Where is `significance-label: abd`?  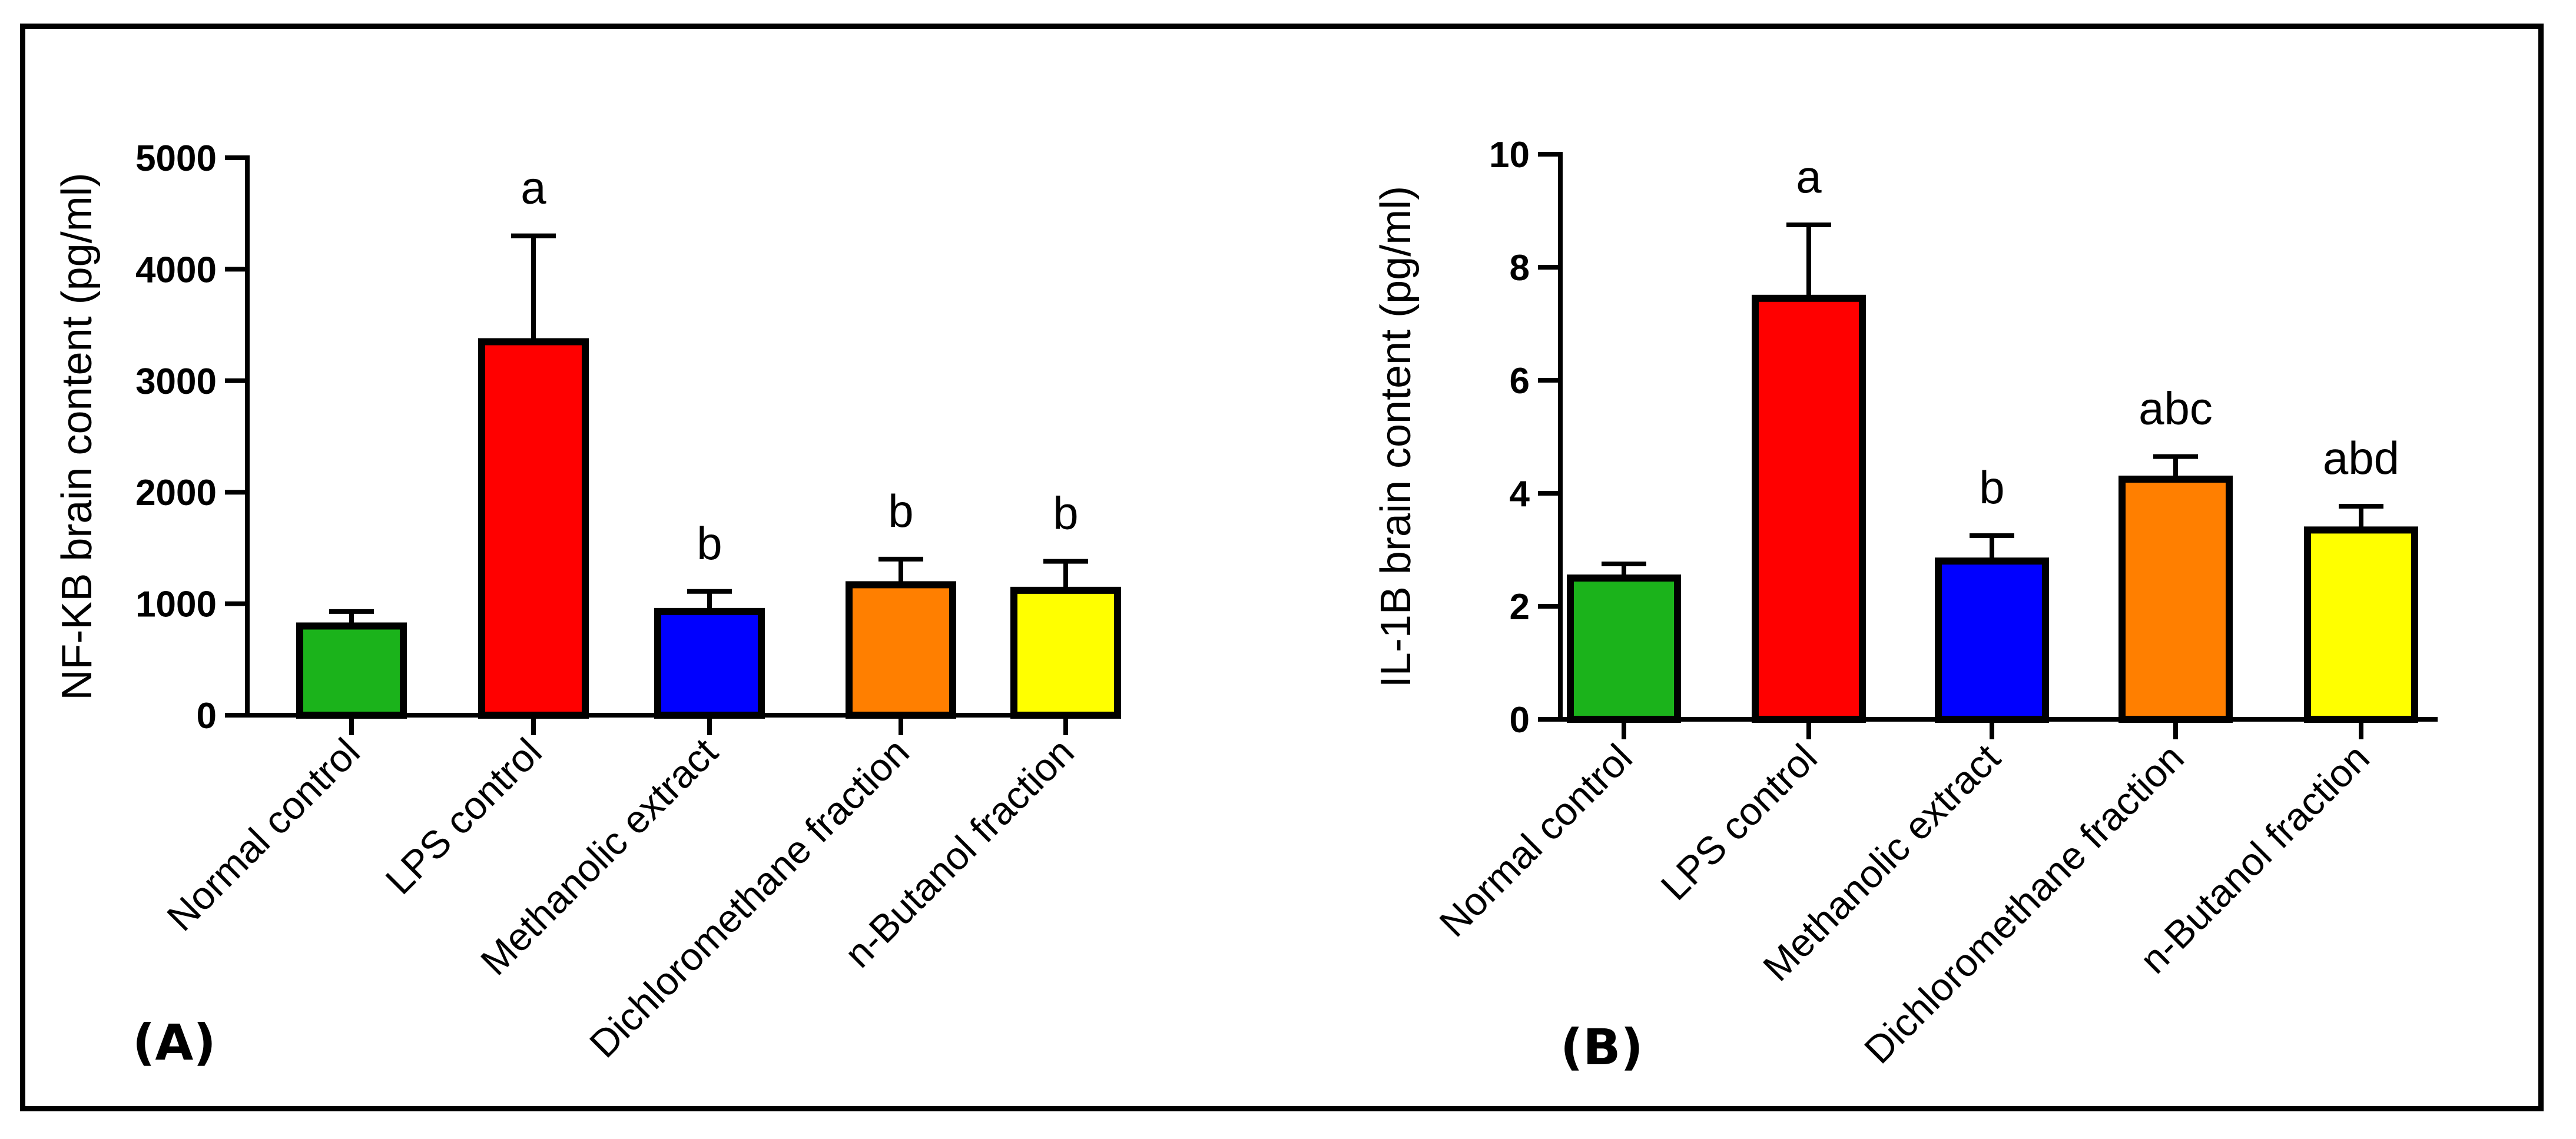 significance-label: abd is located at coordinates (2361, 458).